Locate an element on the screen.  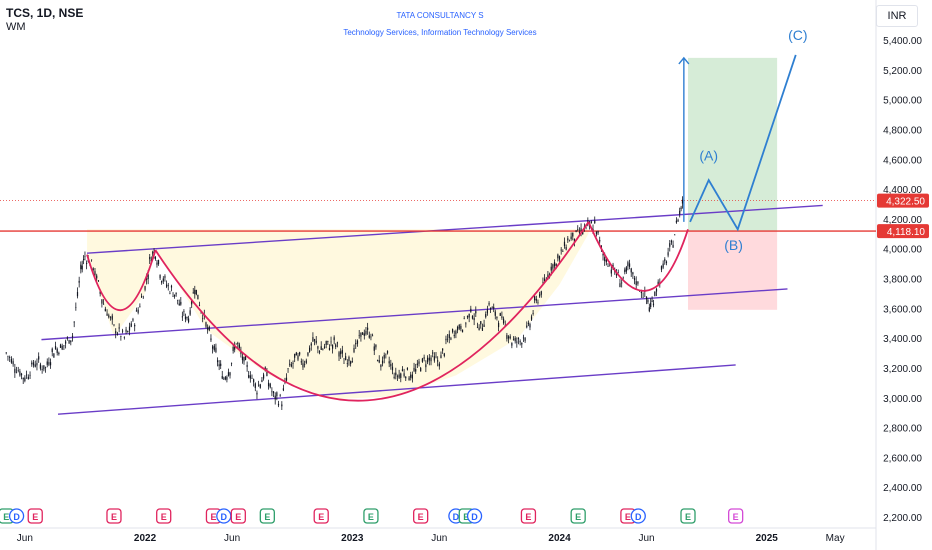
y-tick-label: 3,600.00 is located at coordinates (902, 309).